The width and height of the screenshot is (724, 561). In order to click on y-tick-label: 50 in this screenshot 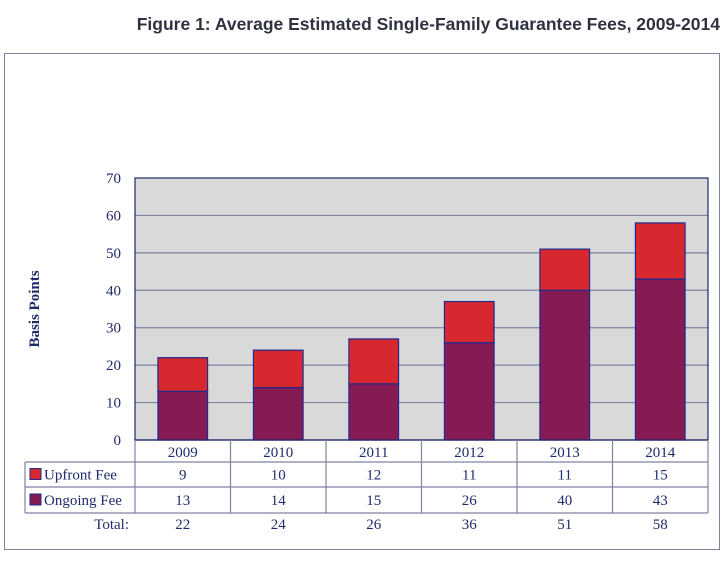, I will do `click(113, 254)`.